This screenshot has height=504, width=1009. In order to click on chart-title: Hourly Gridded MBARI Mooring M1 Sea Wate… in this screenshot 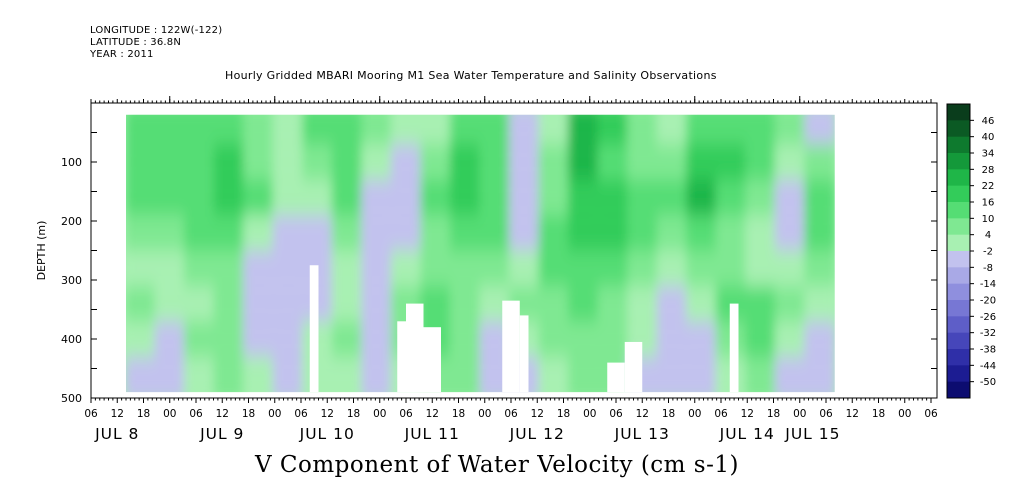, I will do `click(471, 75)`.